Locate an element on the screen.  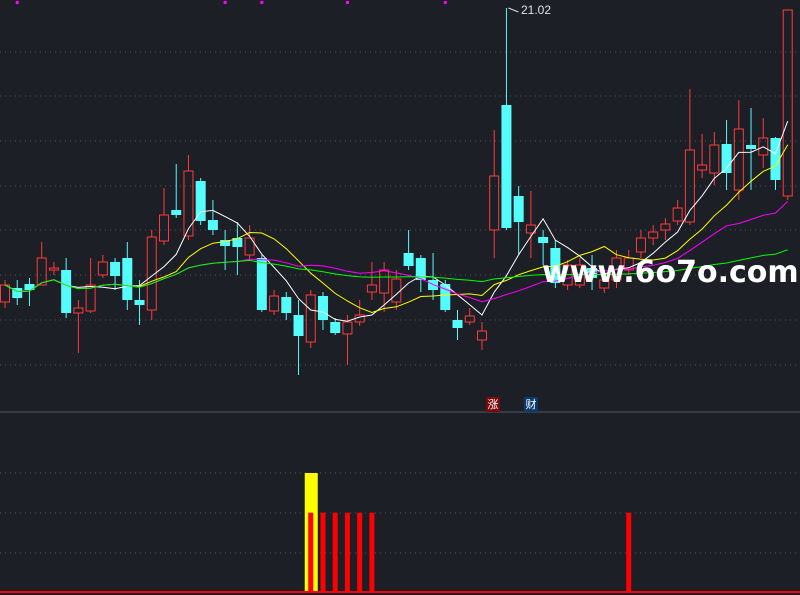
ma60-line is located at coordinates (396, 271).